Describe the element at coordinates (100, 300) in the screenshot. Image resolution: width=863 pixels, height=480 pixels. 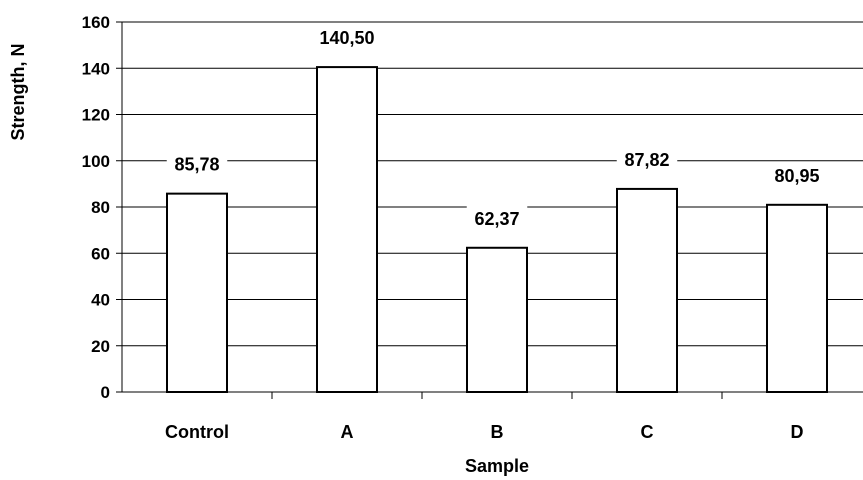
I see `y-tick-label: 40` at that location.